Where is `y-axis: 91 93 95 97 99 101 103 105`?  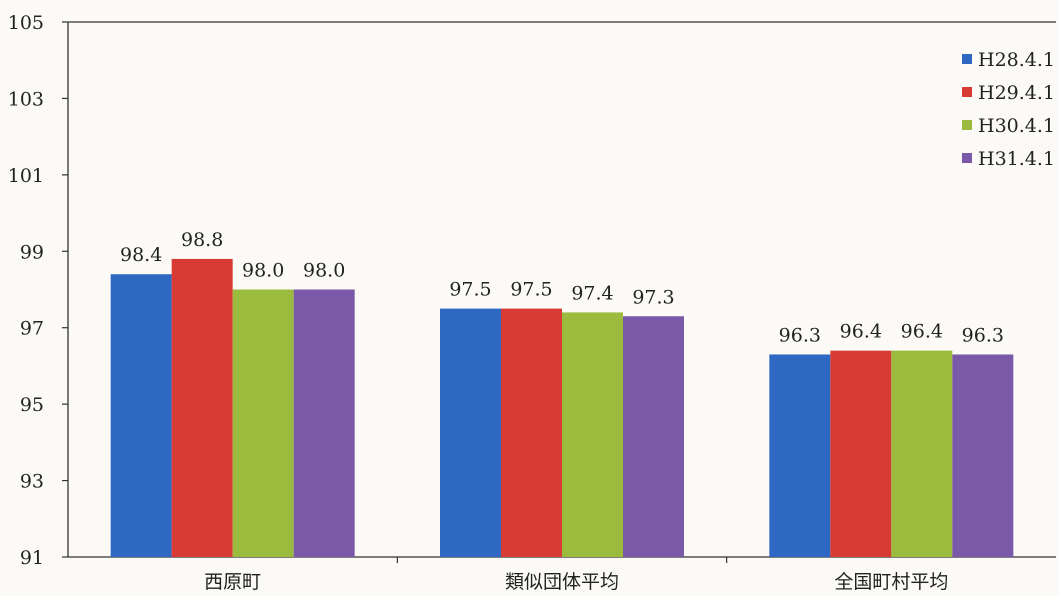
y-axis: 91 93 95 97 99 101 103 105 is located at coordinates (38, 290).